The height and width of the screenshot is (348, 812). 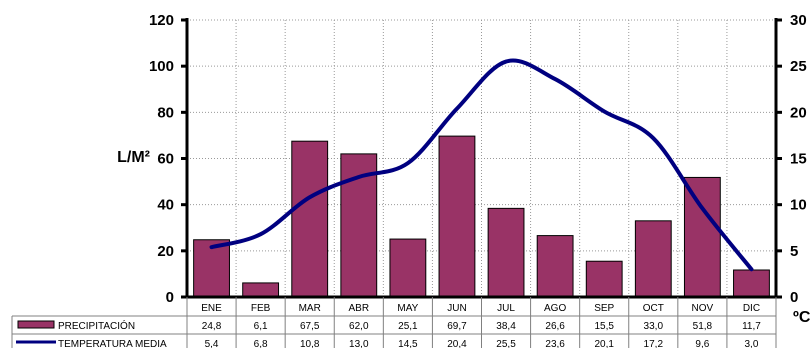 I want to click on x-tick-label: MAR, so click(x=310, y=308).